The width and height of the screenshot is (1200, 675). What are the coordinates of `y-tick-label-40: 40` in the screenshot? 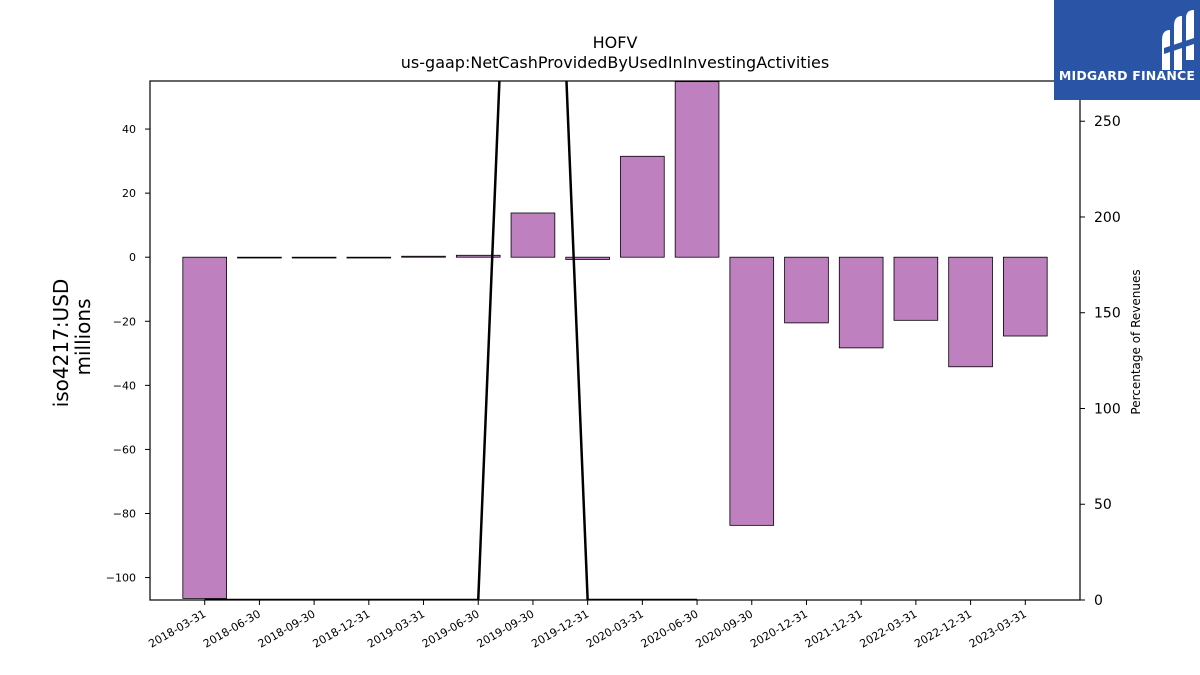 It's located at (129, 129).